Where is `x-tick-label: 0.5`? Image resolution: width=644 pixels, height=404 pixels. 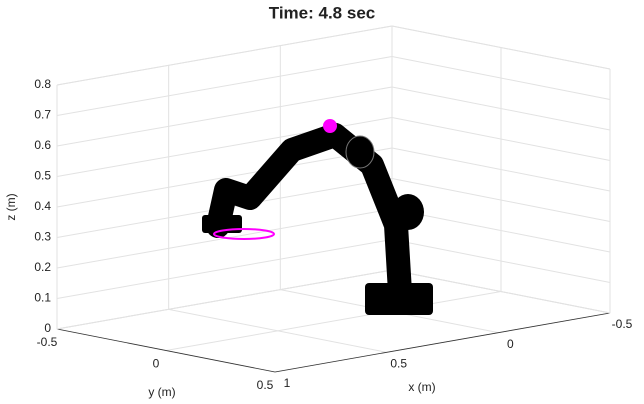
x-tick-label: 0.5 is located at coordinates (398, 364).